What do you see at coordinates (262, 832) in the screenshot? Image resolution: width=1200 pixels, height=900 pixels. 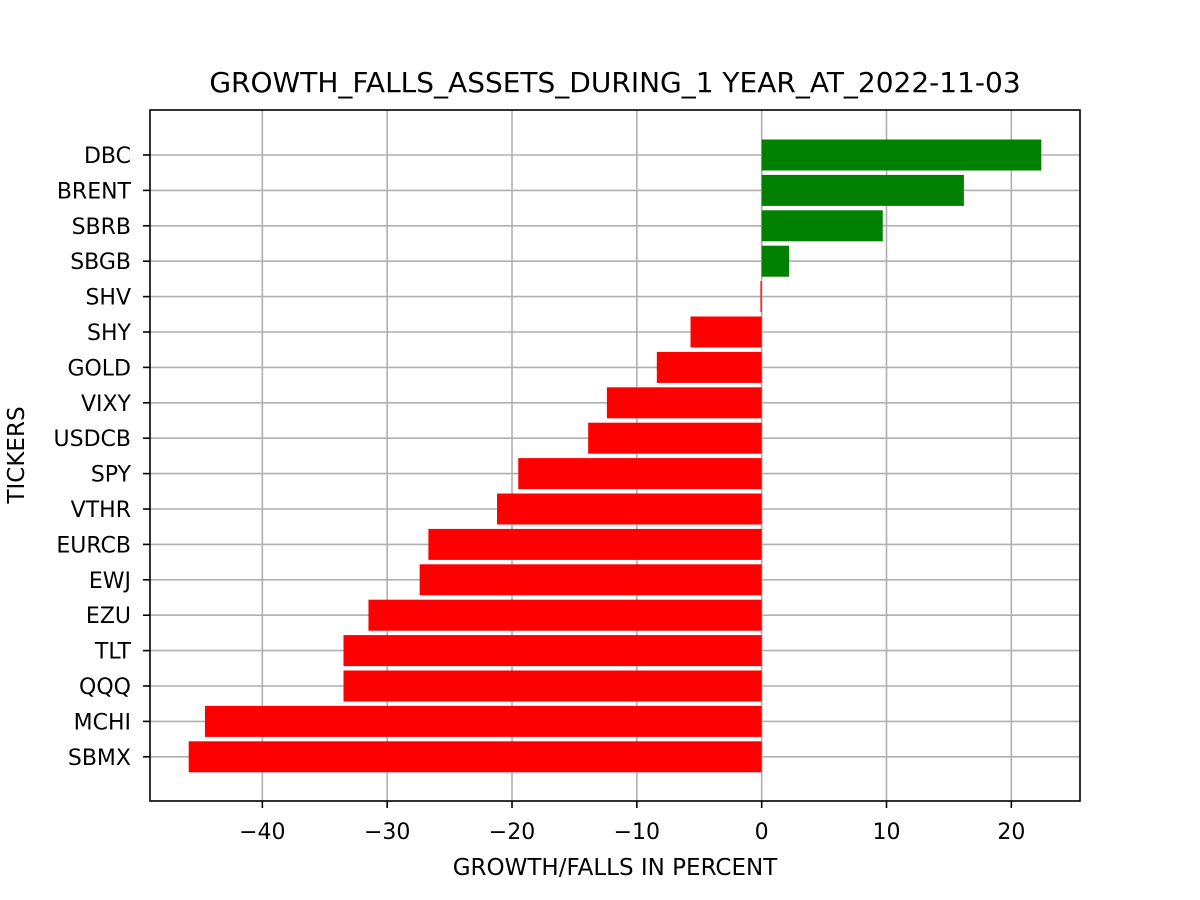 I see `x-tick-label: −40` at bounding box center [262, 832].